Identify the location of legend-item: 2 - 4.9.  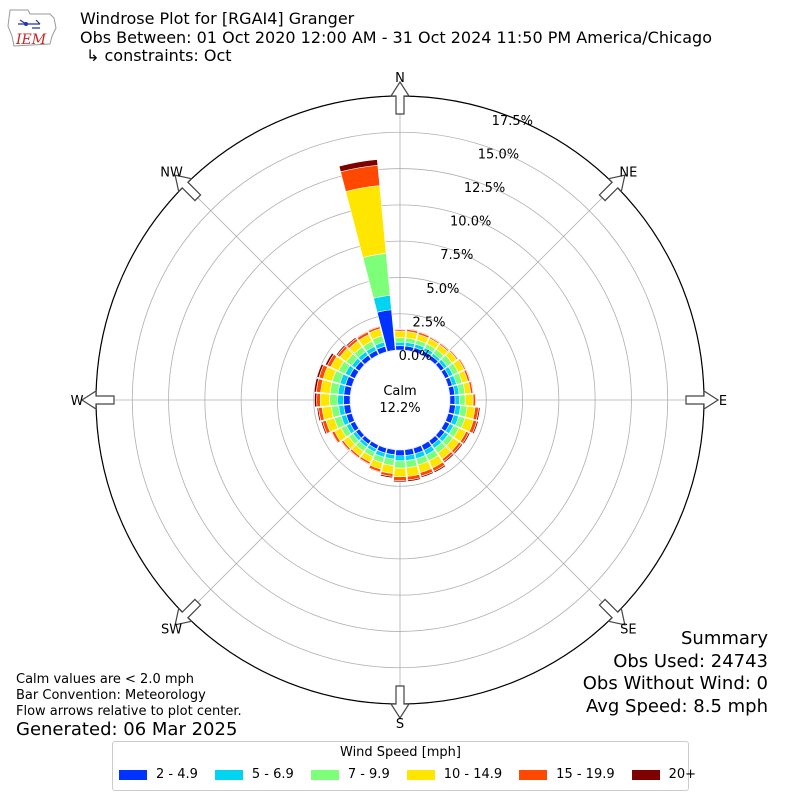
(158, 774).